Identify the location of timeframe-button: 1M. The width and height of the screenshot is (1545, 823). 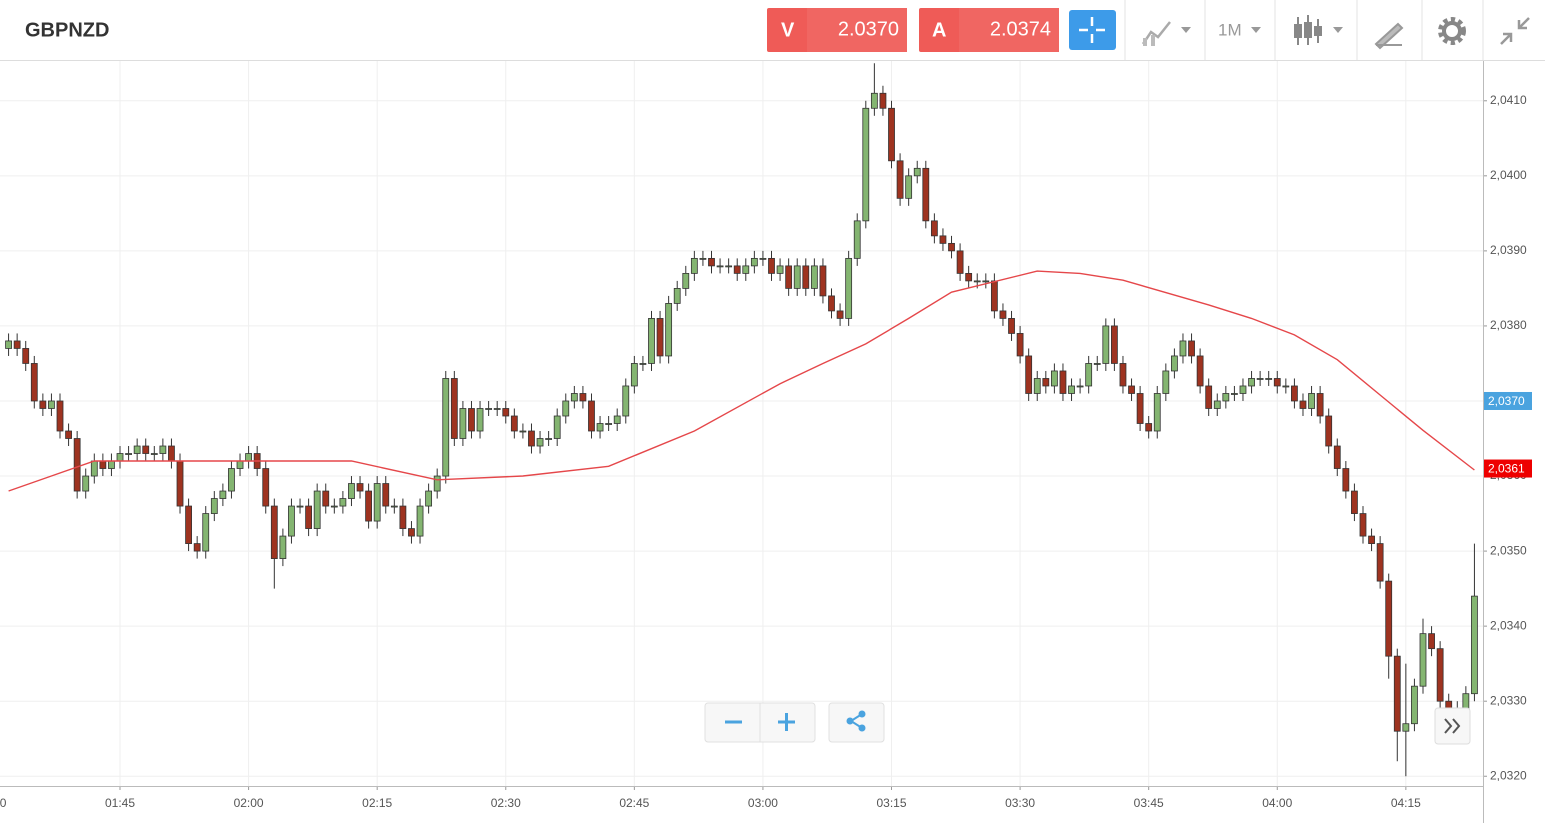
(1239, 29).